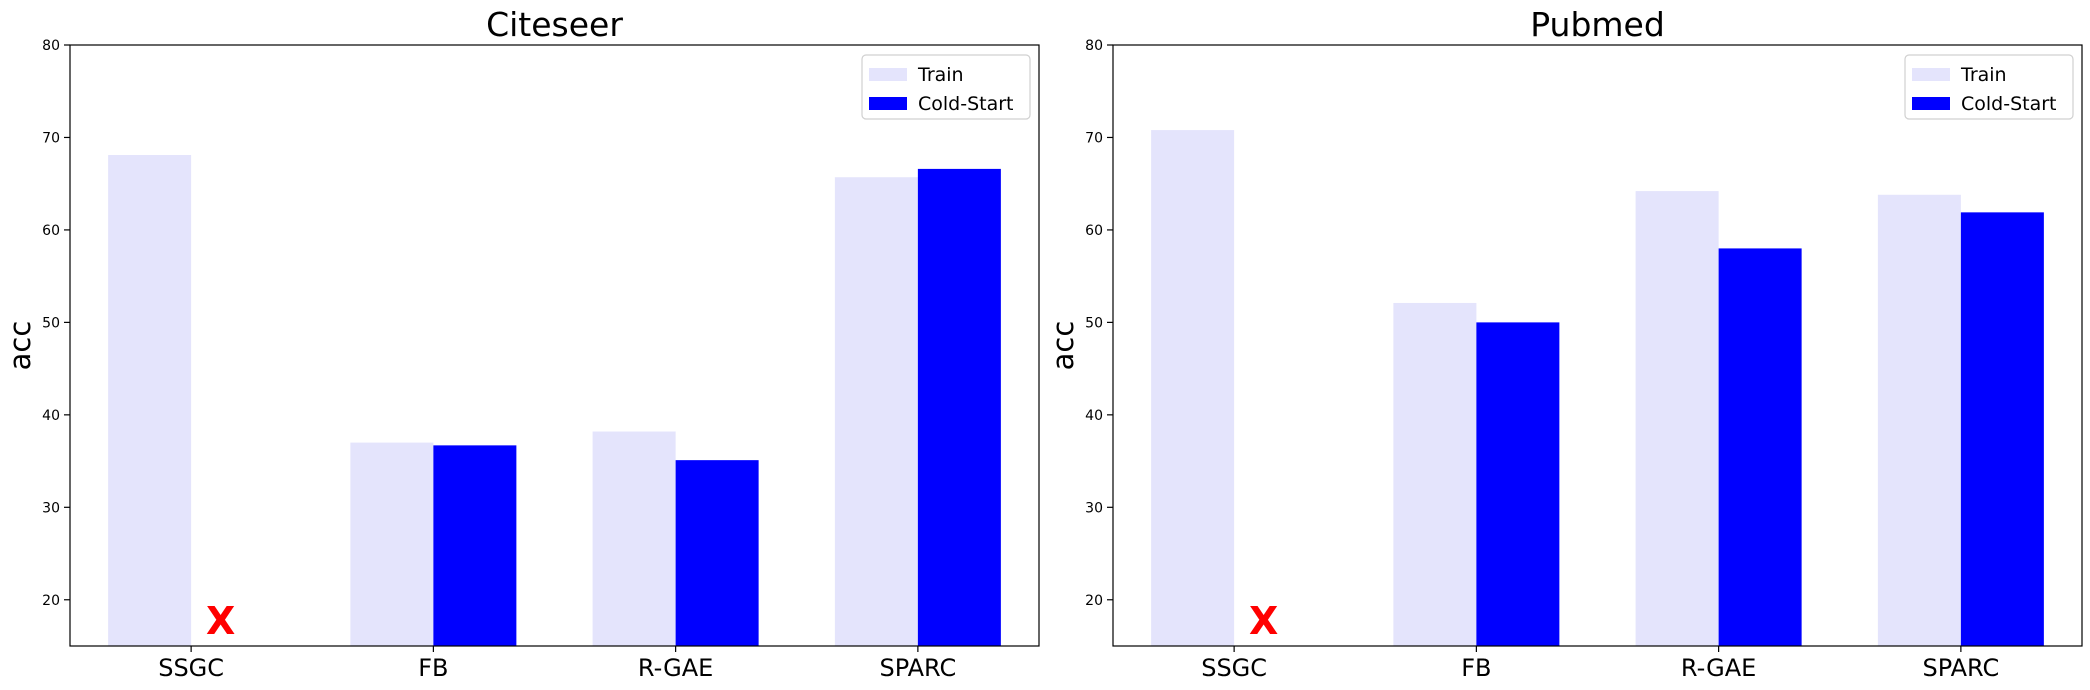  What do you see at coordinates (554, 24) in the screenshot?
I see `chart-title: Citeseer` at bounding box center [554, 24].